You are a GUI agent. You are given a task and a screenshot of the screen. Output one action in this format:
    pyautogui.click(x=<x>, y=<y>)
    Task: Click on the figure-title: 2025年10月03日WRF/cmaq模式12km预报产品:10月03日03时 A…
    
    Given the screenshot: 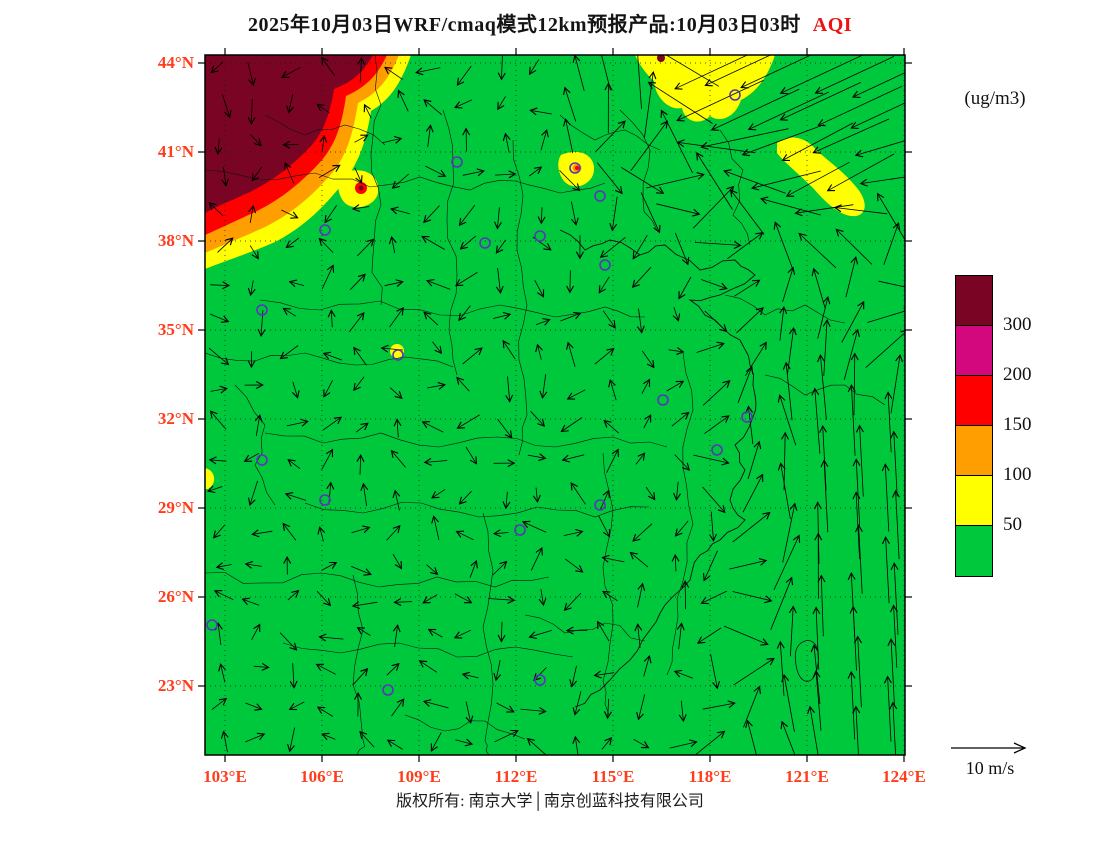 What is the action you would take?
    pyautogui.click(x=550, y=22)
    